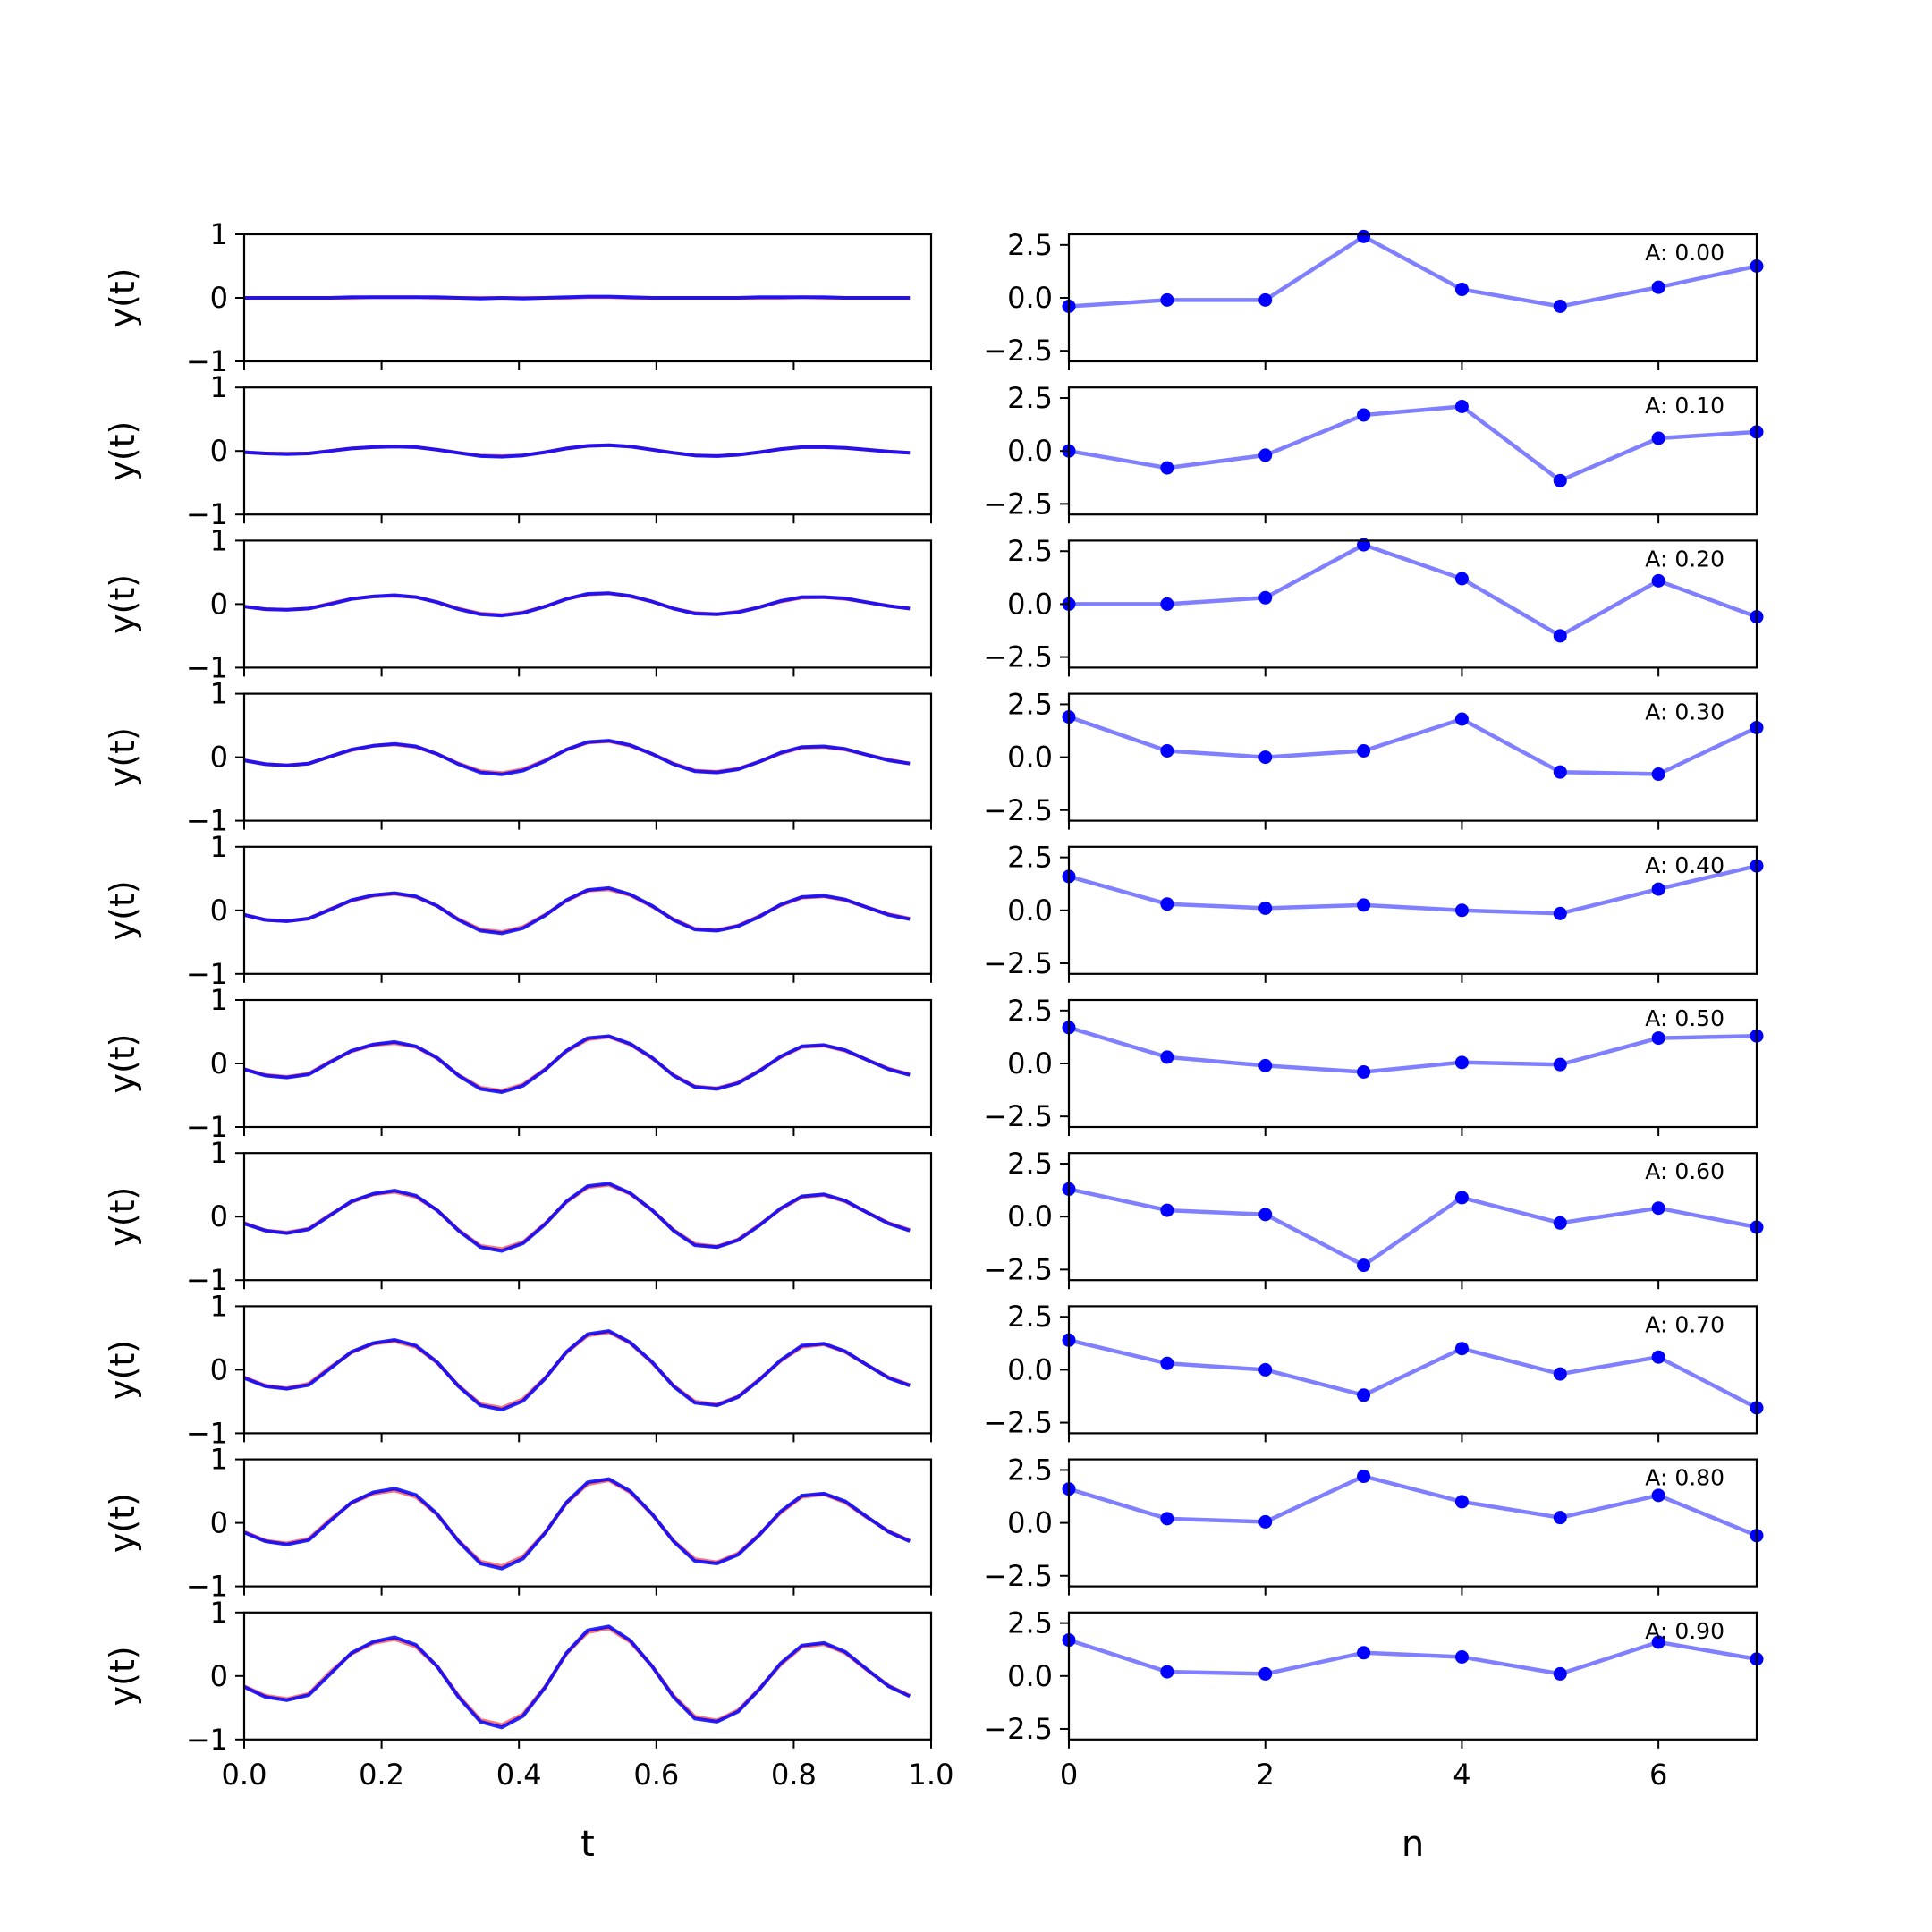 The width and height of the screenshot is (1932, 1932). What do you see at coordinates (381, 1775) in the screenshot?
I see `x-tick-label: 0.2` at bounding box center [381, 1775].